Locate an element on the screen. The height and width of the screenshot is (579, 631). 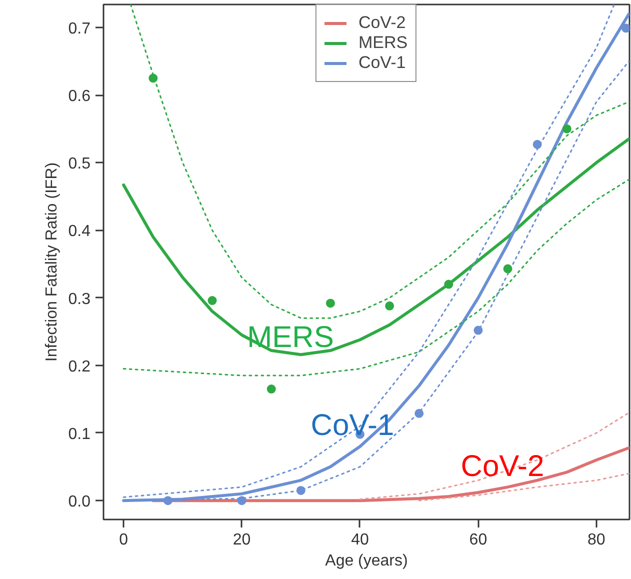
annotation: CoV-2 is located at coordinates (502, 466).